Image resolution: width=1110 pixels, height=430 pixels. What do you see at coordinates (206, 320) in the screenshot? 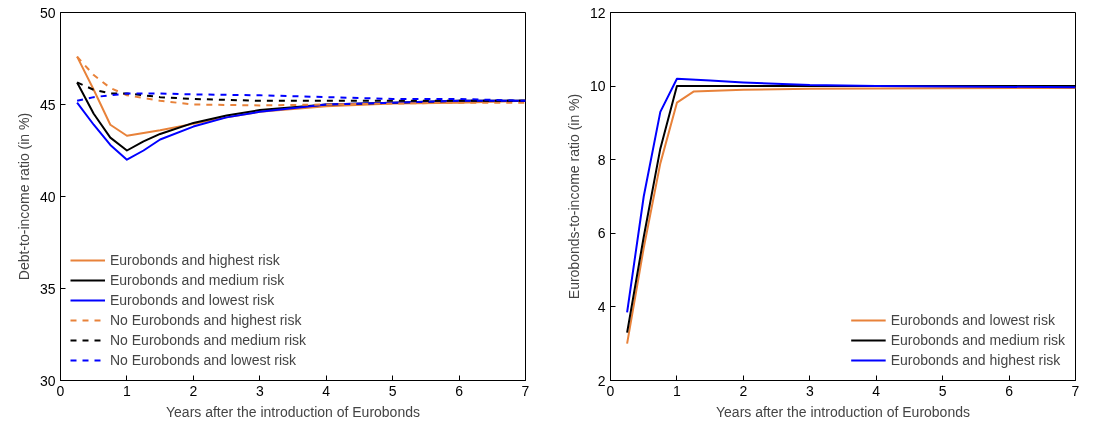
I see `legend-label: No Eurobonds and highest risk` at bounding box center [206, 320].